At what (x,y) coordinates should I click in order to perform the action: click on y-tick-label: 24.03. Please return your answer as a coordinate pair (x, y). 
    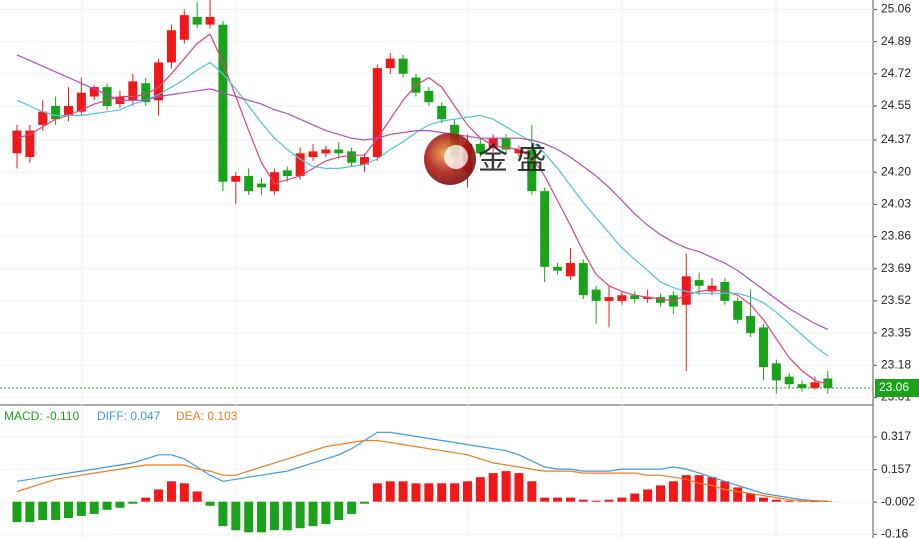
    Looking at the image, I should click on (896, 204).